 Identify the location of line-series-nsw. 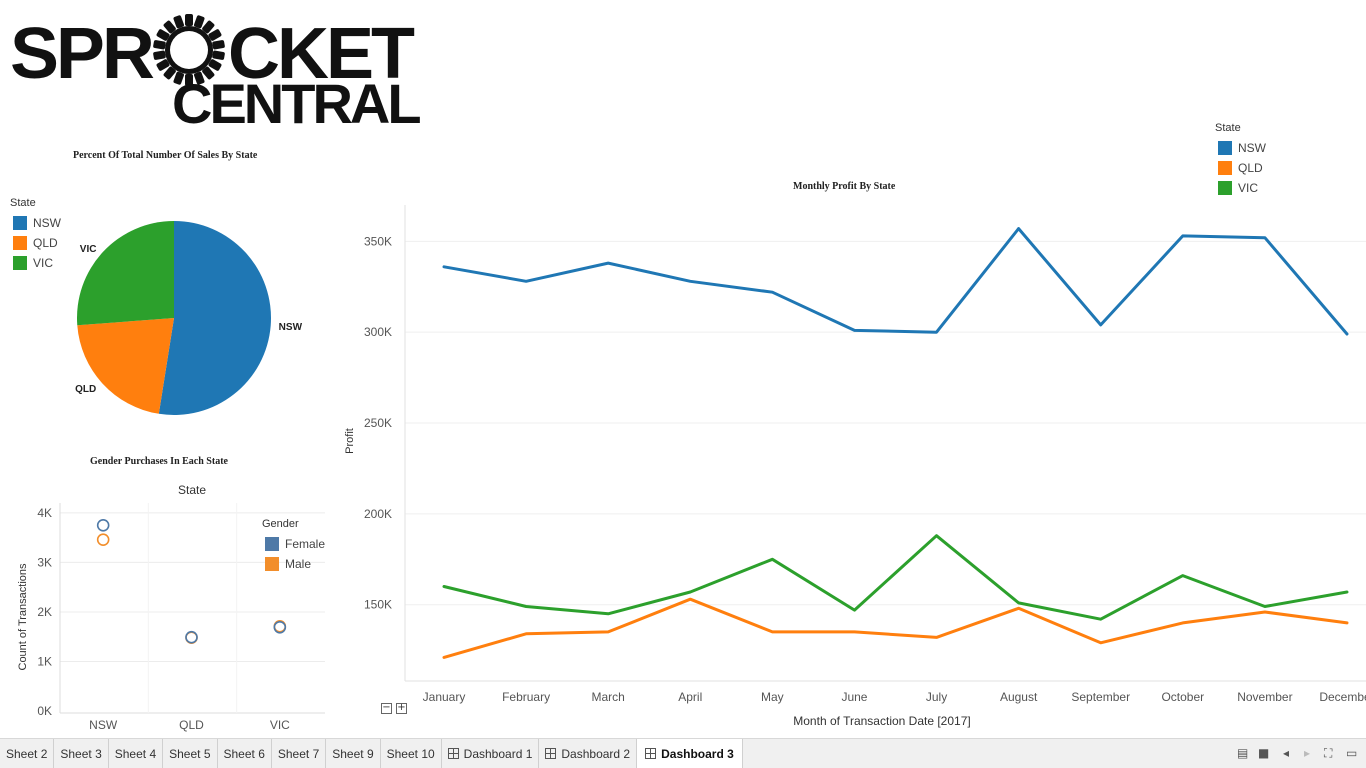
(895, 281).